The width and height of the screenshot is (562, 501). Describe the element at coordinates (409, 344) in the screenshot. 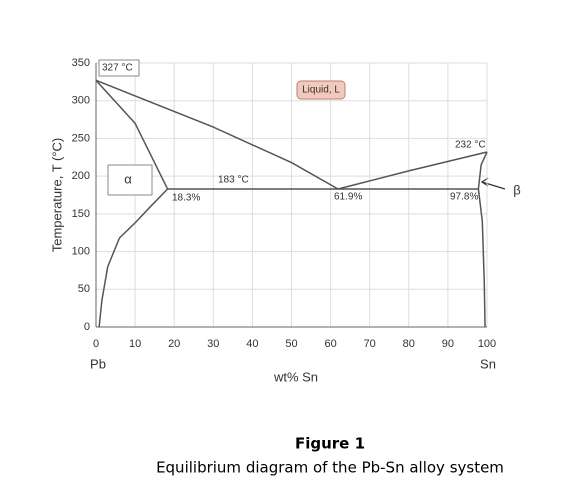

I see `x-tick-label: 80` at that location.